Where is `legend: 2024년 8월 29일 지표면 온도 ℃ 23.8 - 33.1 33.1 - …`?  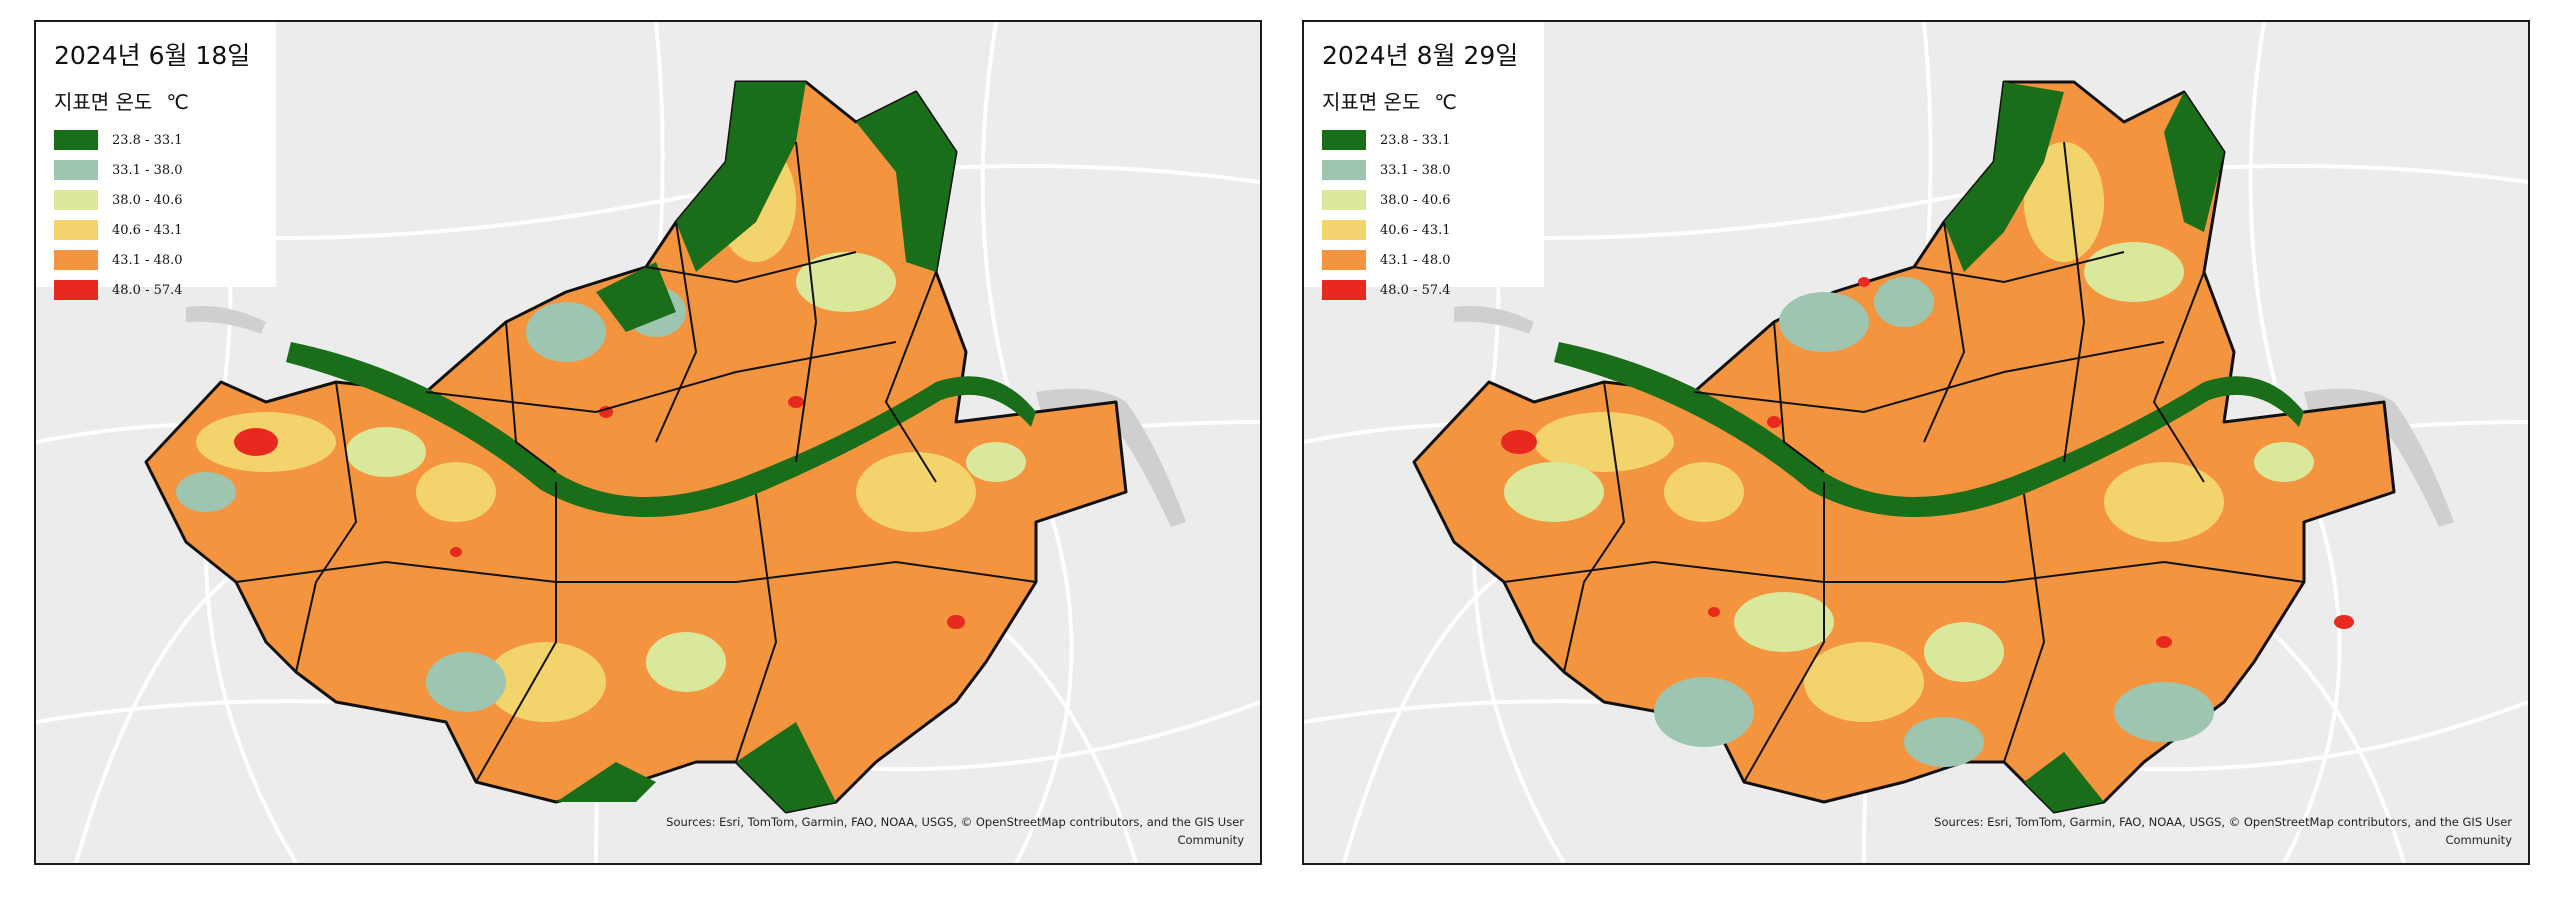
legend: 2024년 8월 29일 지표면 온도 ℃ 23.8 - 33.1 33.1 - … is located at coordinates (1424, 161).